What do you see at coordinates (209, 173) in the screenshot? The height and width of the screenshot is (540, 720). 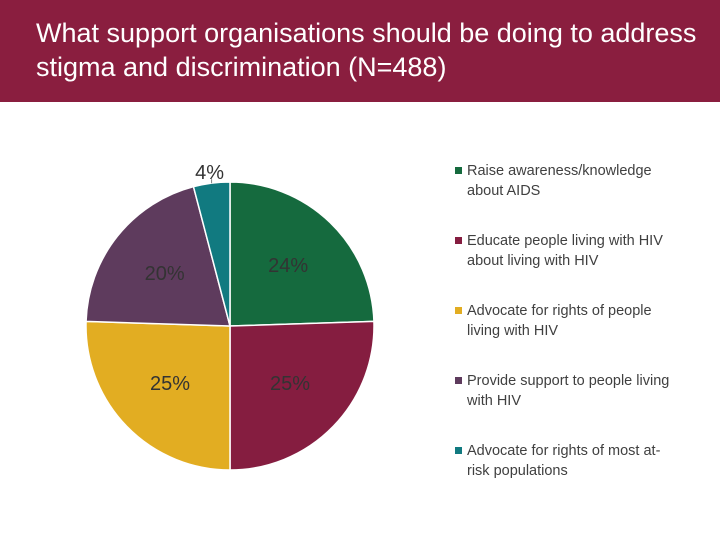 I see `data-label-advocate-marp: 4%` at bounding box center [209, 173].